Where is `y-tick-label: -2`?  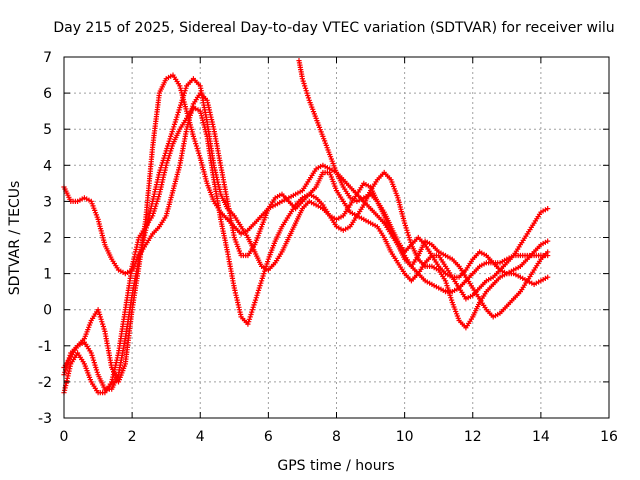 y-tick-label: -2 is located at coordinates (45, 383).